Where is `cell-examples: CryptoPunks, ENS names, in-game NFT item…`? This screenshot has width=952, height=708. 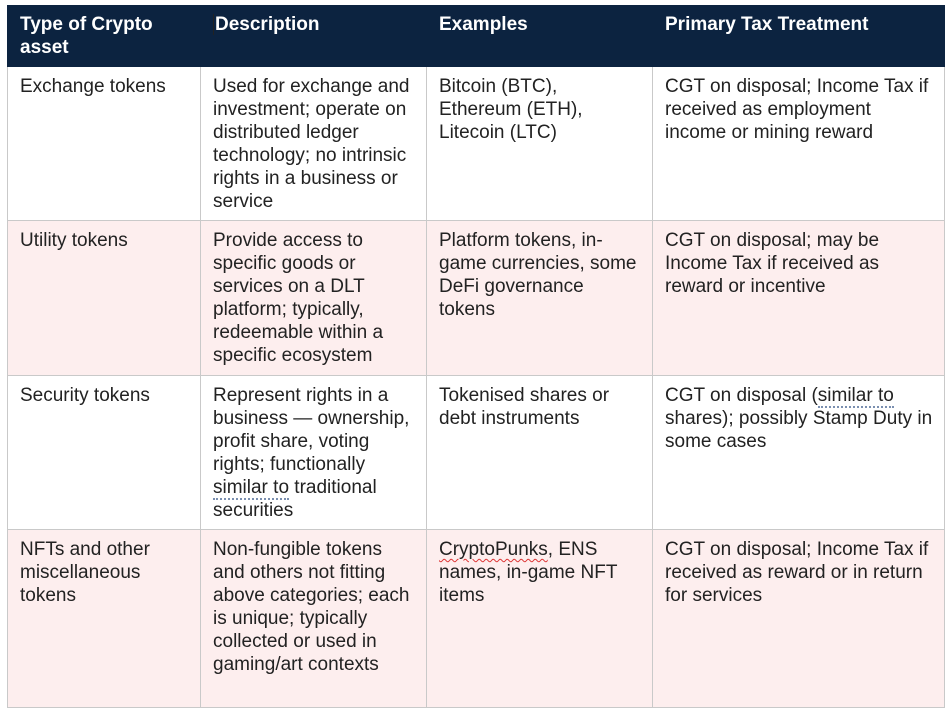
cell-examples: CryptoPunks, ENS names, in-game NFT item… is located at coordinates (539, 618).